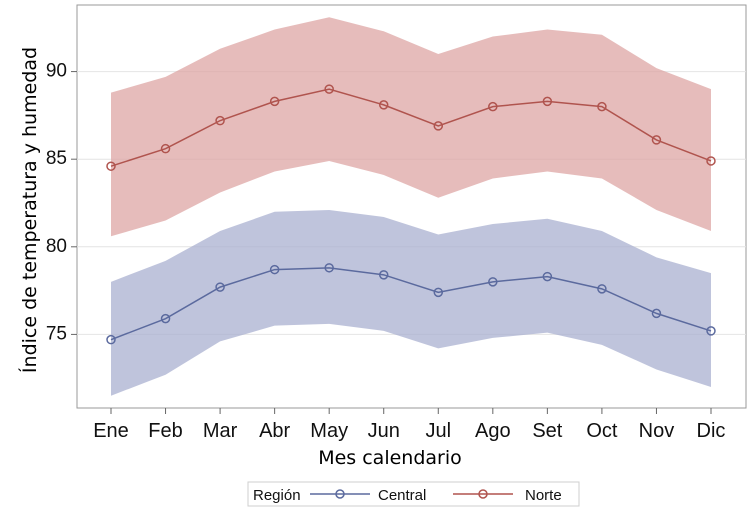 This screenshot has width=752, height=508. I want to click on line-norte, so click(411, 127).